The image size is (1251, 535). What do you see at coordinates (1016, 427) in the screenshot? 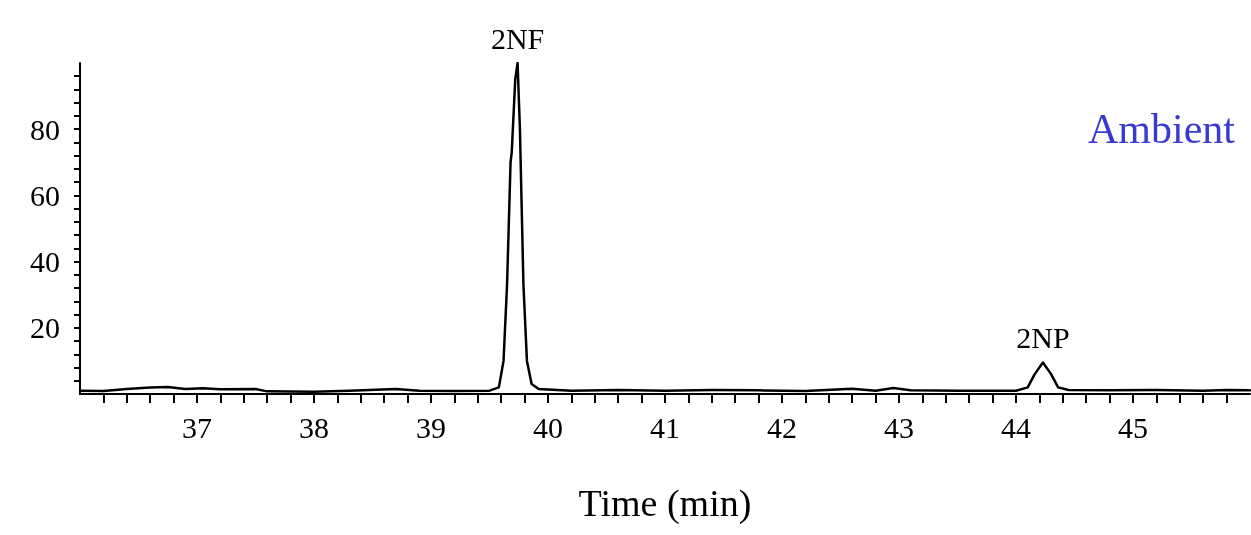
I see `x-tick-label: 44` at bounding box center [1016, 427].